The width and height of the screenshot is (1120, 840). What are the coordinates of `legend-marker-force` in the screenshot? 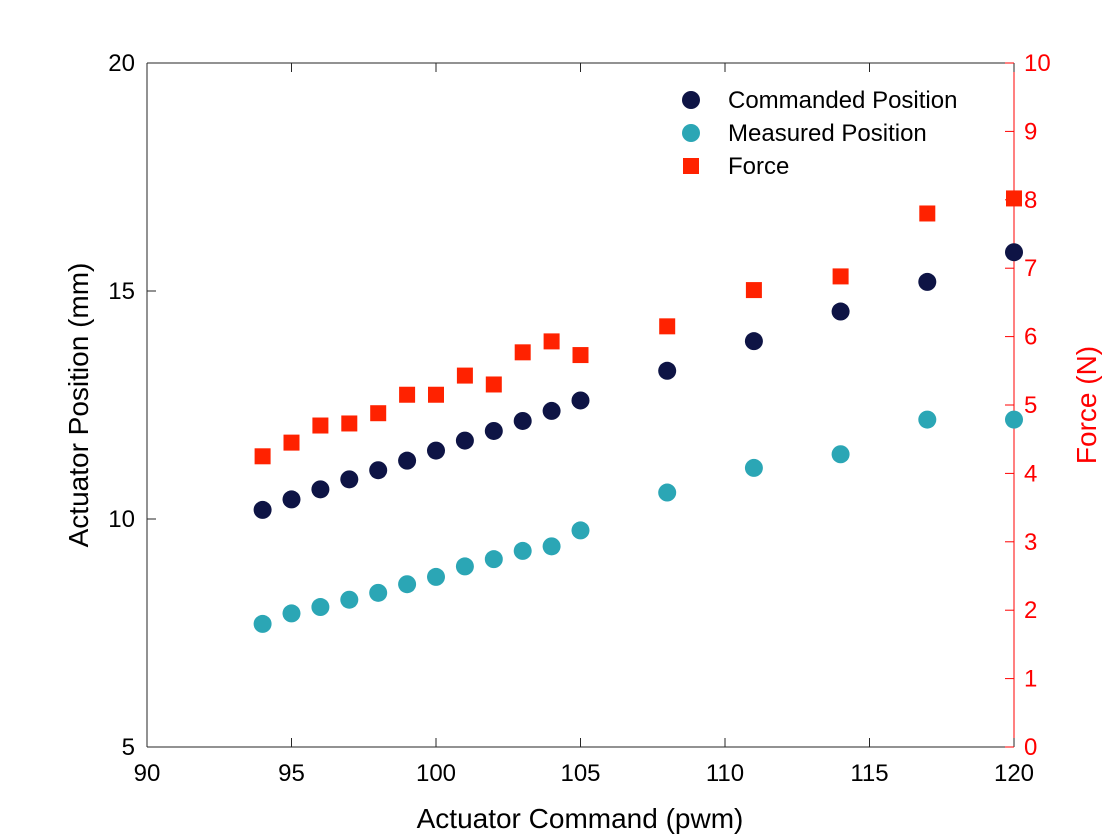 It's located at (691, 166).